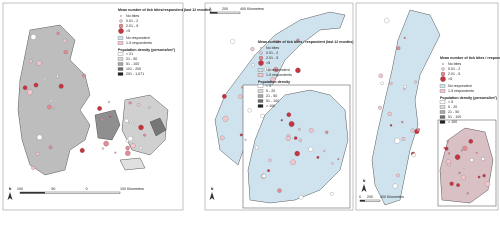 The height and width of the screenshot is (240, 500). I want to click on sweden-outline, so click(406, 107).